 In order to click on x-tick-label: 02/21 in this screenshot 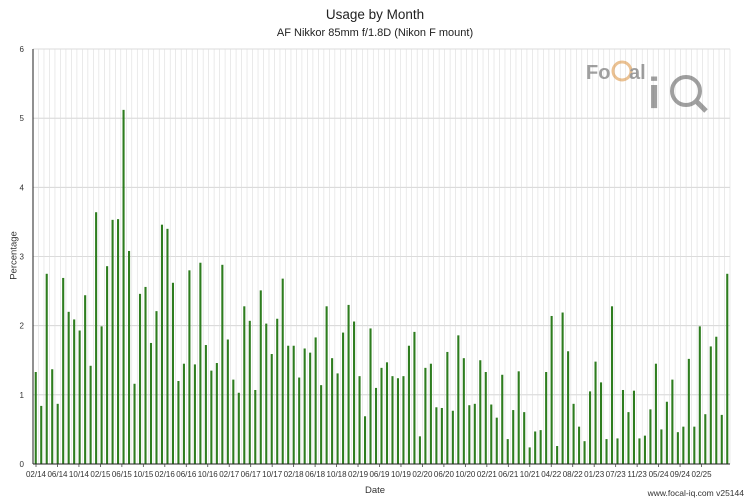, I will do `click(487, 474)`.